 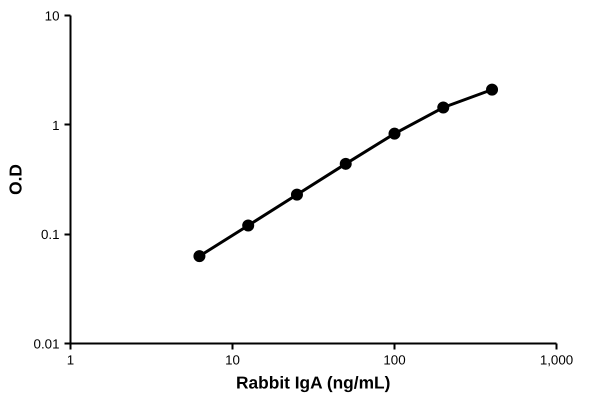 What do you see at coordinates (52, 16) in the screenshot?
I see `y-tick-label: 10` at bounding box center [52, 16].